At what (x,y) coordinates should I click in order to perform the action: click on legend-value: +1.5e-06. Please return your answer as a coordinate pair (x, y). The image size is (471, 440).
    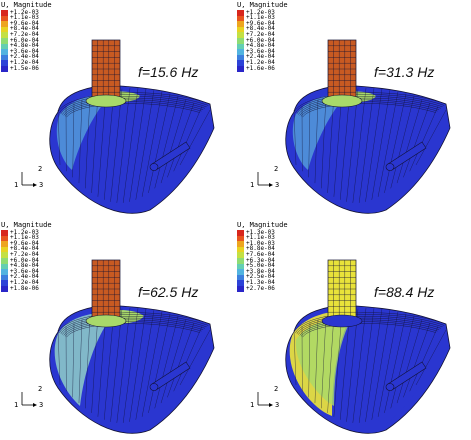
    Looking at the image, I should click on (24, 68).